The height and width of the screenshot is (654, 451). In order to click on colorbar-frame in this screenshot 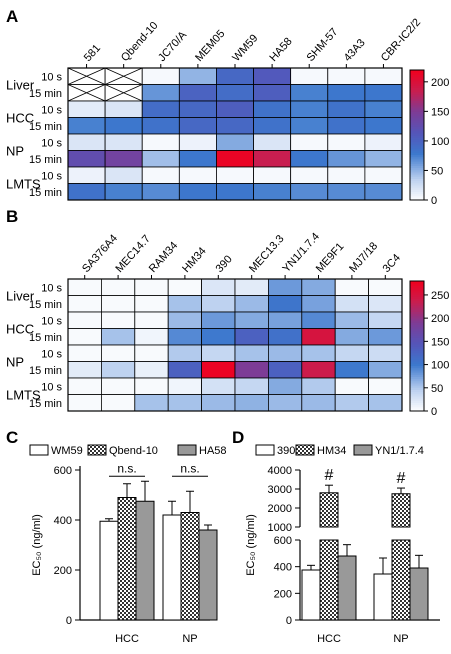, I will do `click(417, 135)`.